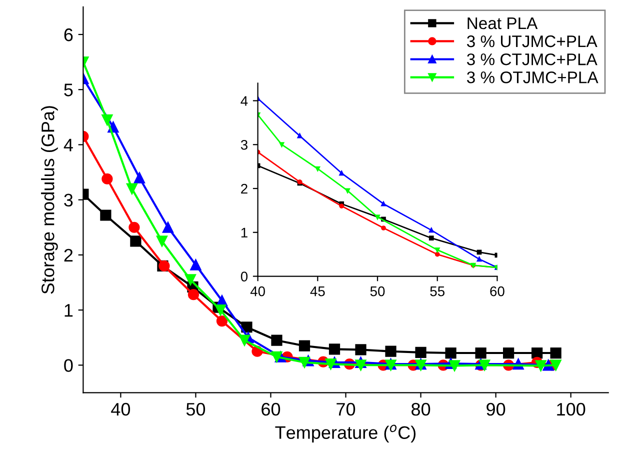 This screenshot has width=635, height=462. Describe the element at coordinates (421, 409) in the screenshot. I see `x-tick-label: 80` at that location.